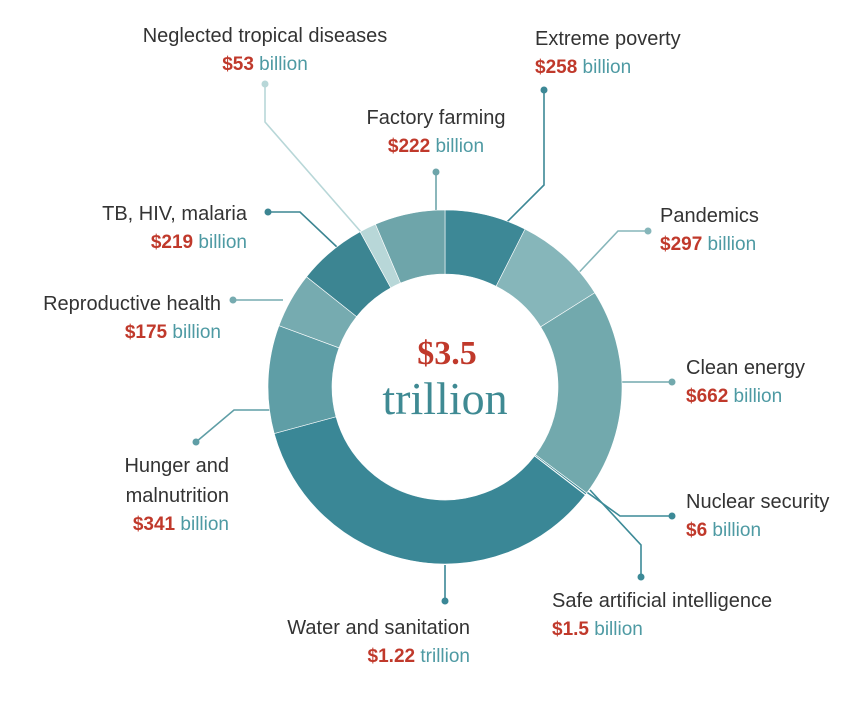 The height and width of the screenshot is (714, 865). Describe the element at coordinates (525, 156) in the screenshot. I see `leader-extreme-poverty` at that location.